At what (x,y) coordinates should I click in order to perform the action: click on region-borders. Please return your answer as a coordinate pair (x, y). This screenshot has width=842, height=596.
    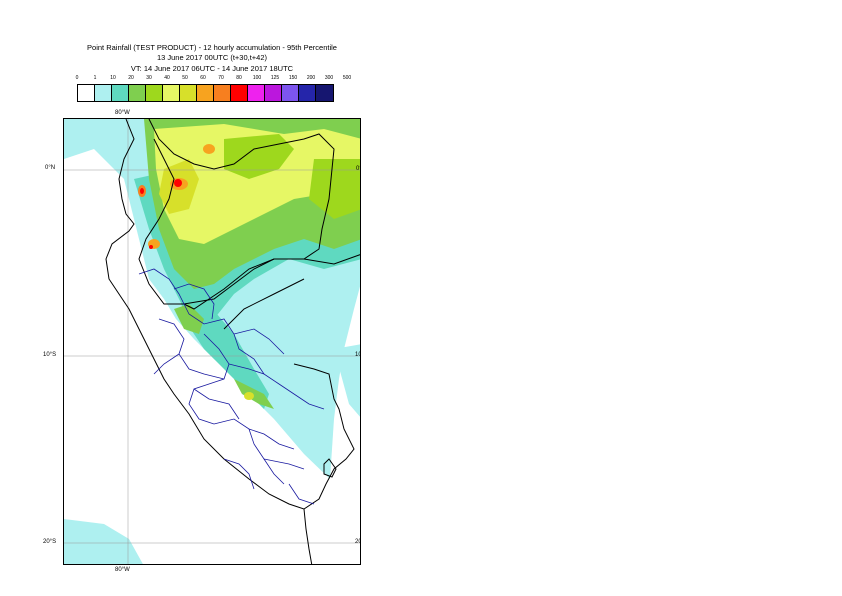
    Looking at the image, I should click on (231, 386).